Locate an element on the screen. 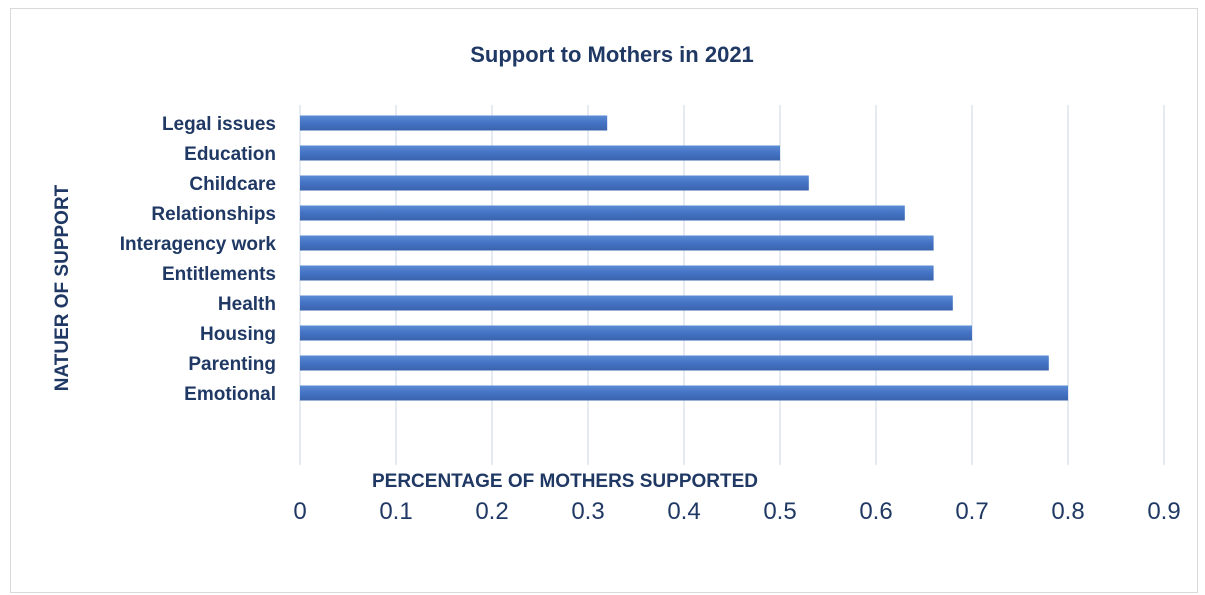 The height and width of the screenshot is (595, 1205). category-label: Emotional is located at coordinates (230, 394).